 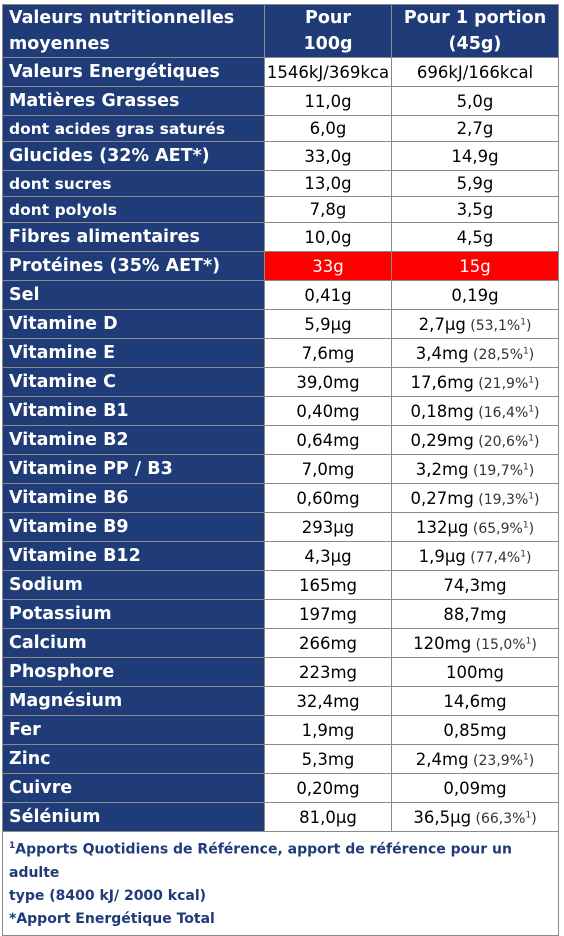 What do you see at coordinates (442, 527) in the screenshot?
I see `portion-amount: 132µg` at bounding box center [442, 527].